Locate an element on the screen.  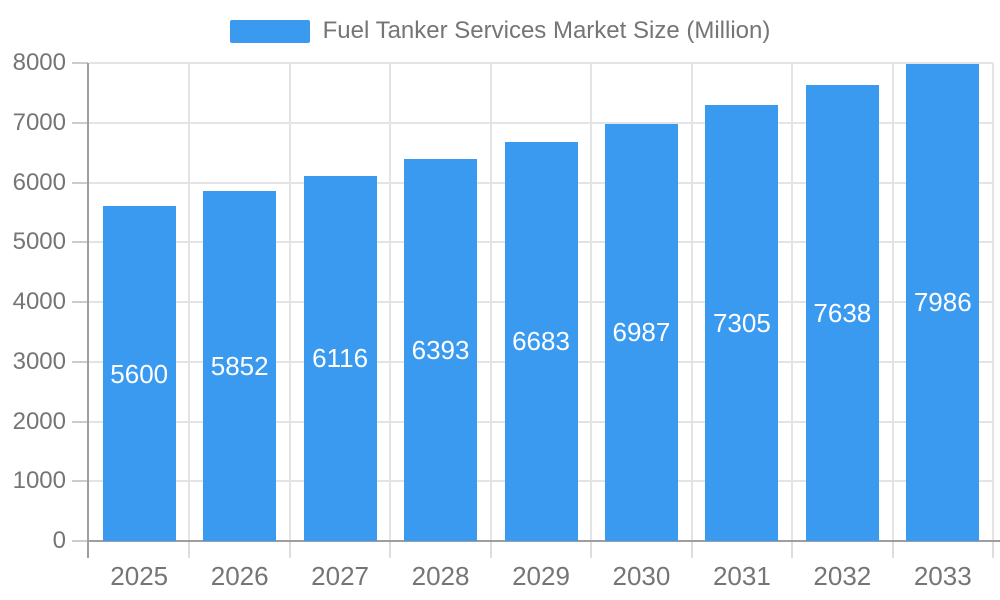
legend-swatch-icon is located at coordinates (269, 31).